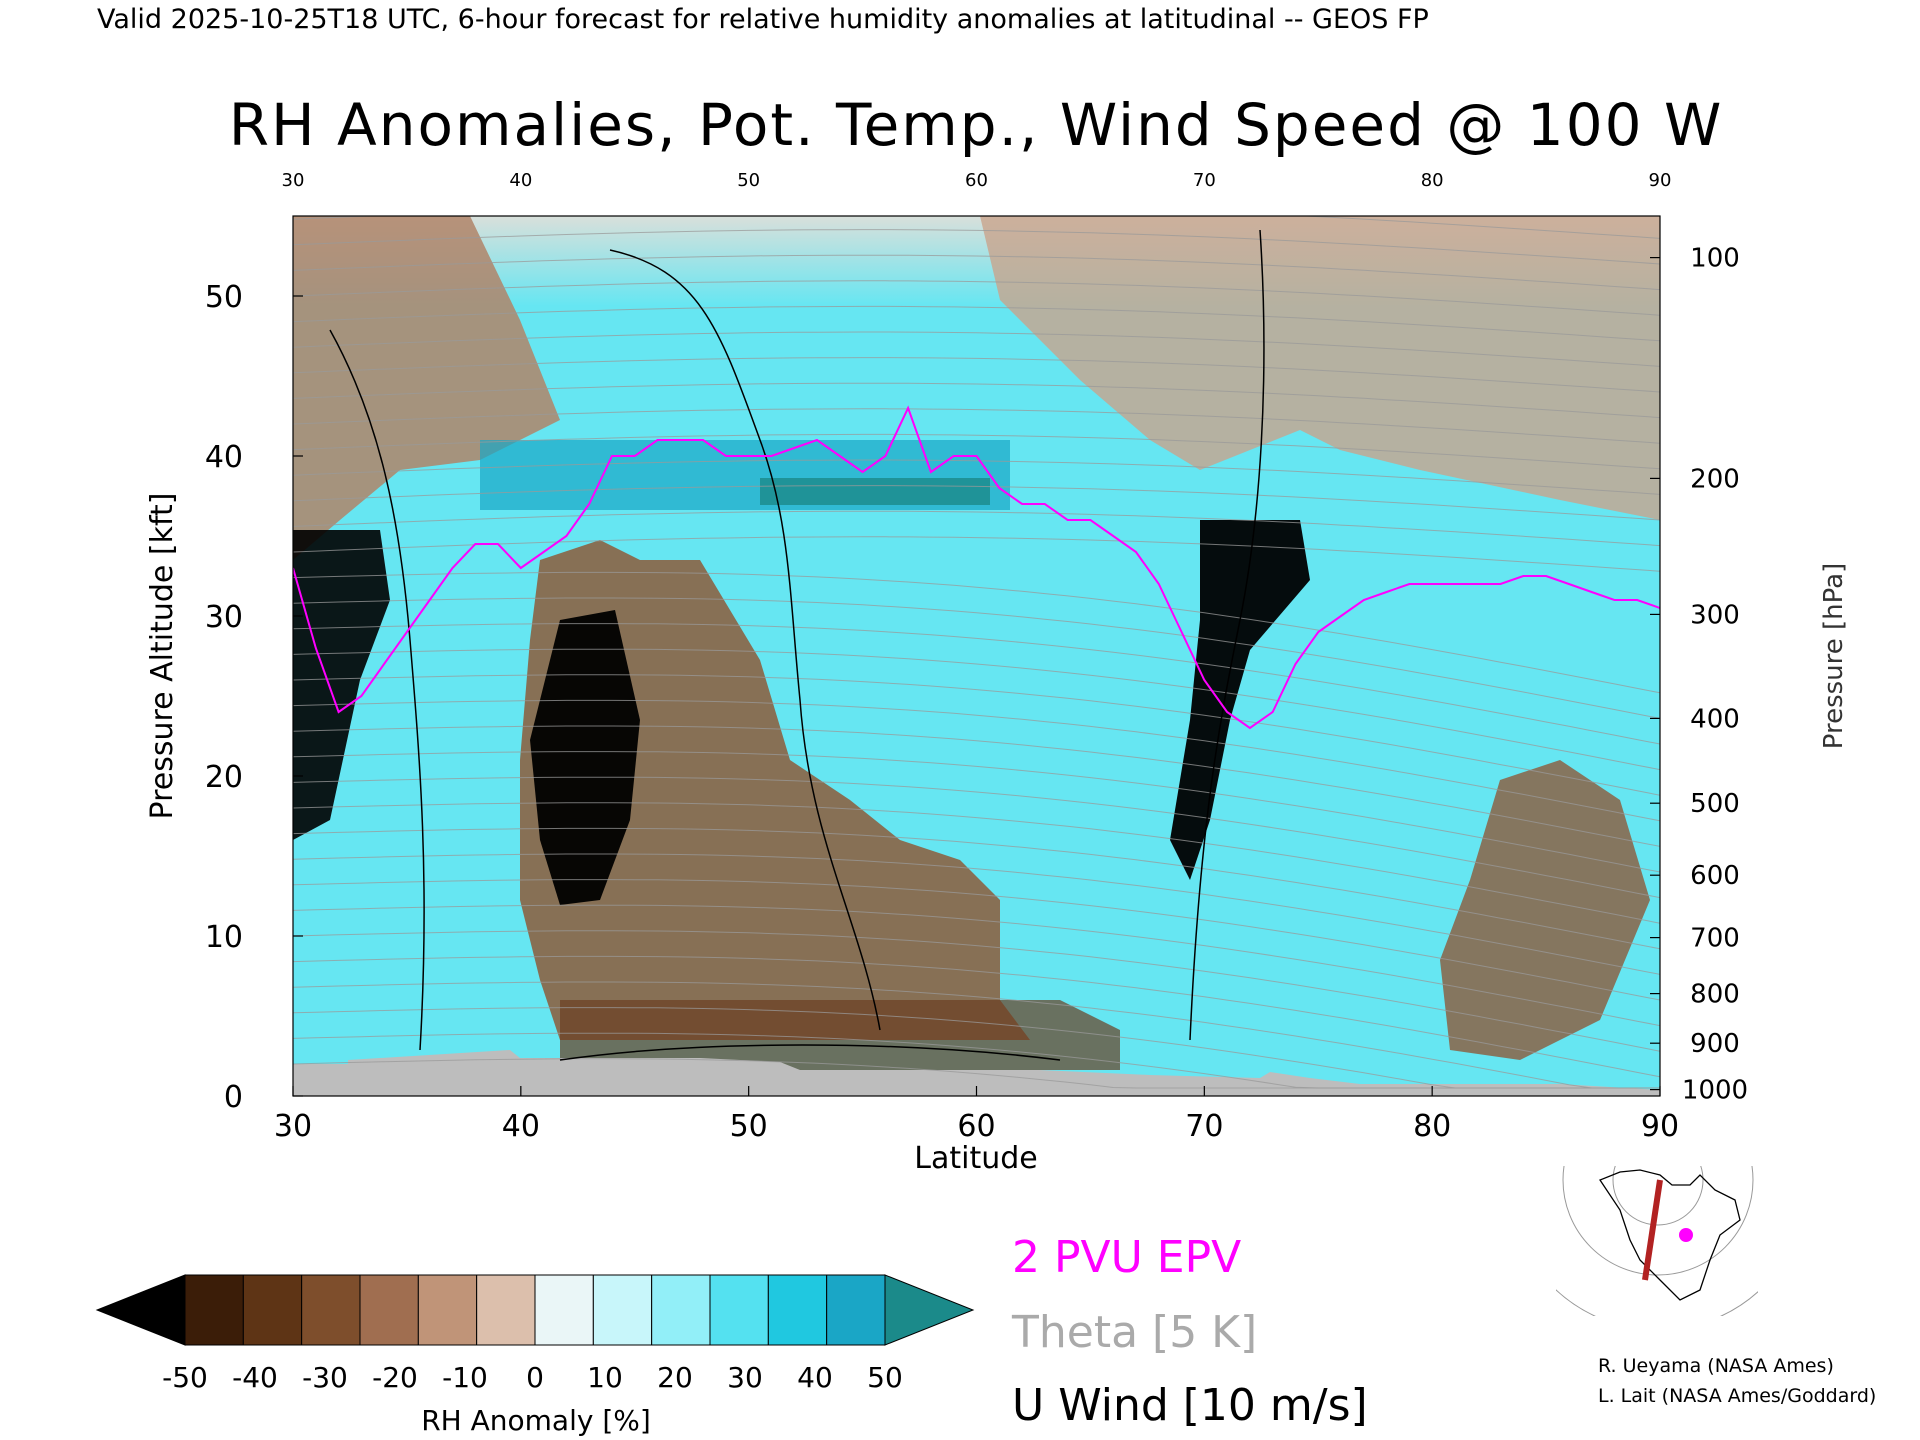  What do you see at coordinates (1715, 479) in the screenshot?
I see `pressure-tick-label: 200` at bounding box center [1715, 479].